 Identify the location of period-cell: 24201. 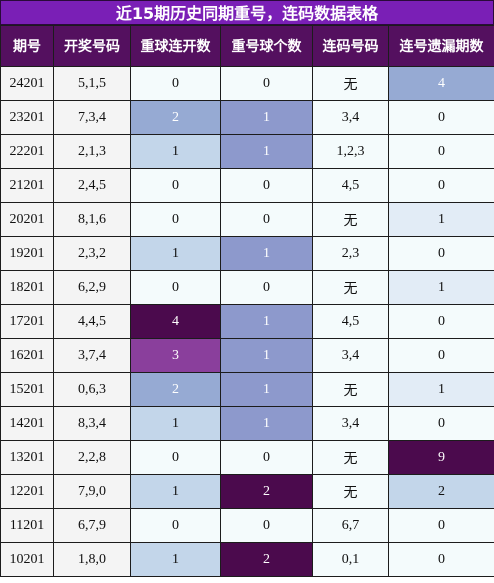
(27, 83).